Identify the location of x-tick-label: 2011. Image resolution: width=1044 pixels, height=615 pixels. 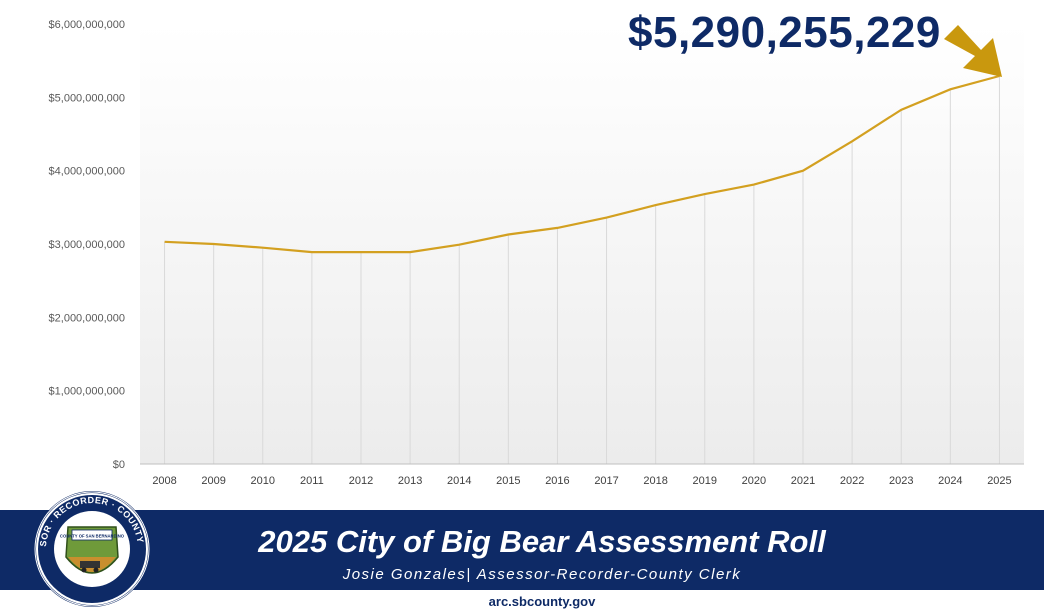
(312, 481).